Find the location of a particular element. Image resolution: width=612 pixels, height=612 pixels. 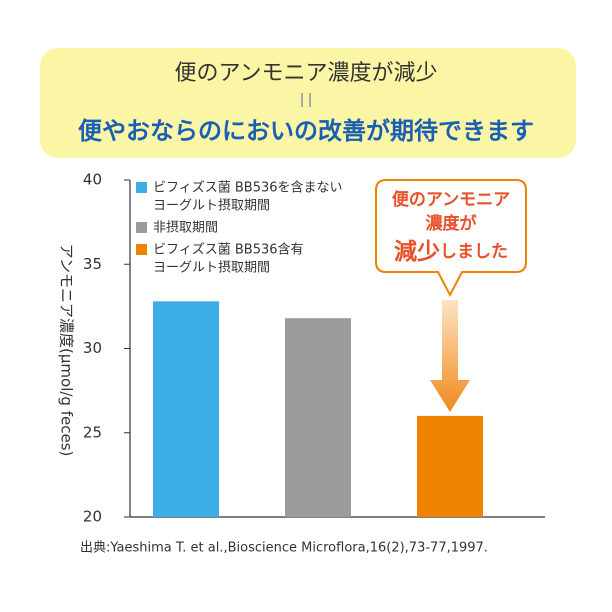

y-tick-label: 40 is located at coordinates (92, 180).